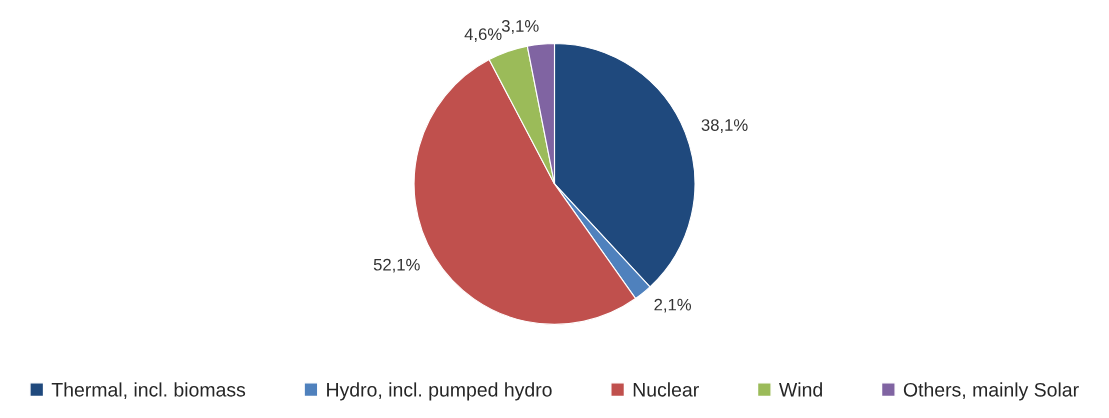  Describe the element at coordinates (520, 27) in the screenshot. I see `data-label: 3,1%` at that location.